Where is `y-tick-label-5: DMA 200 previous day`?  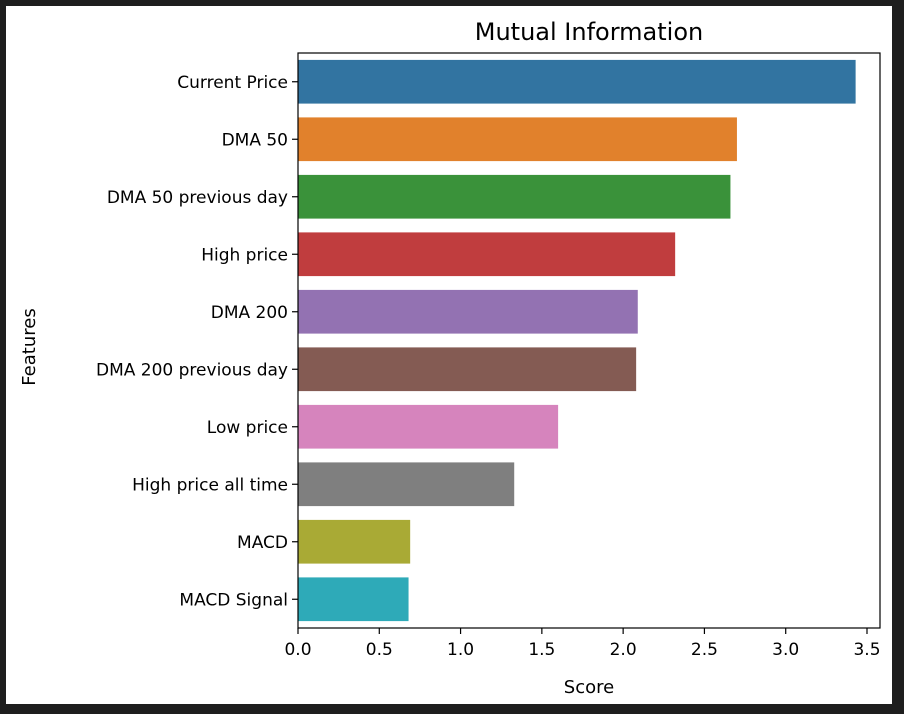
y-tick-label-5: DMA 200 previous day is located at coordinates (192, 370).